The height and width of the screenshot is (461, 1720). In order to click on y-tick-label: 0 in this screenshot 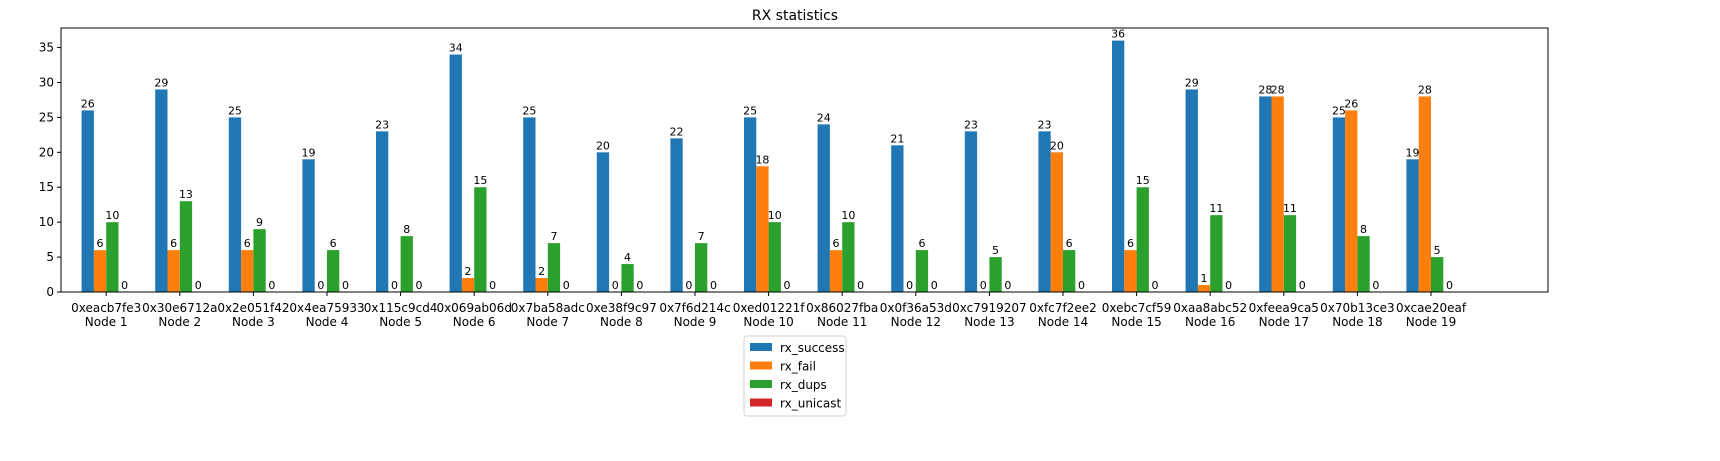, I will do `click(50, 292)`.